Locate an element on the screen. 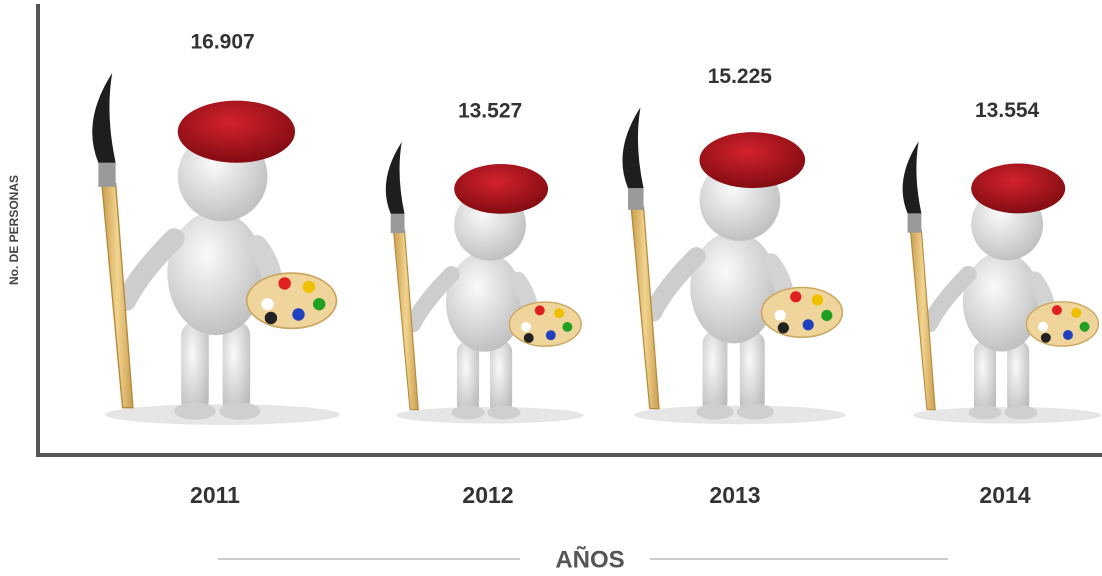 The height and width of the screenshot is (576, 1102). value-label: 15.225 is located at coordinates (740, 76).